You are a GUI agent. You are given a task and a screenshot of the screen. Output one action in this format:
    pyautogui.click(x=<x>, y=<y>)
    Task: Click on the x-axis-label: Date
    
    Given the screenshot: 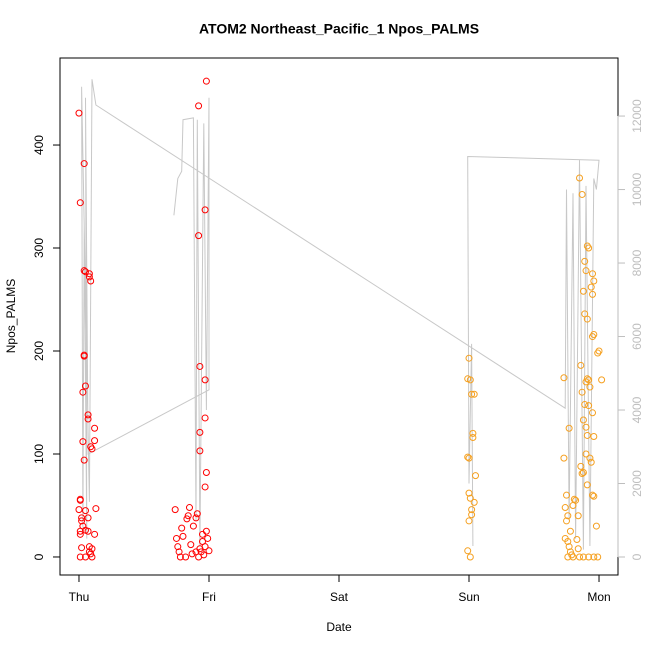 What is the action you would take?
    pyautogui.click(x=339, y=627)
    